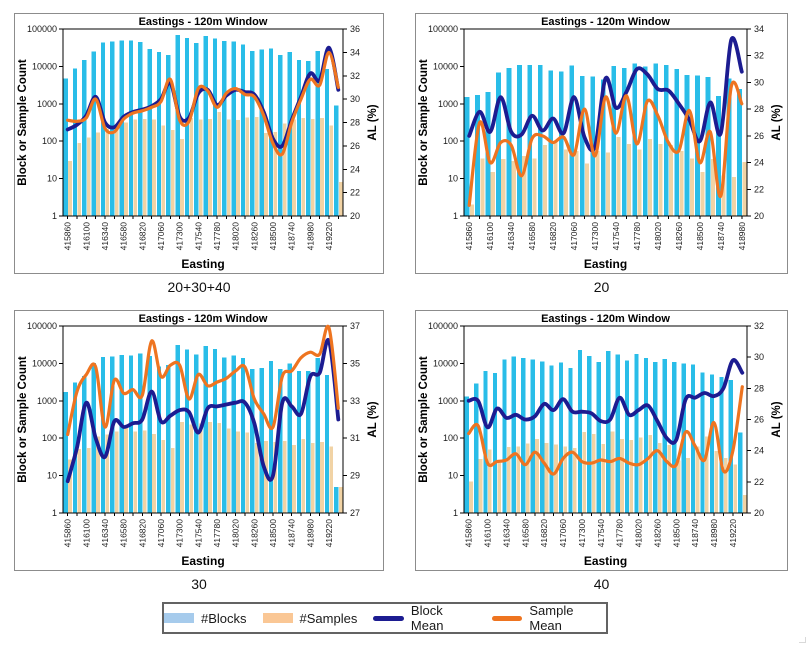 The image size is (809, 646). I want to click on chart-text: 100, so click(49, 438).